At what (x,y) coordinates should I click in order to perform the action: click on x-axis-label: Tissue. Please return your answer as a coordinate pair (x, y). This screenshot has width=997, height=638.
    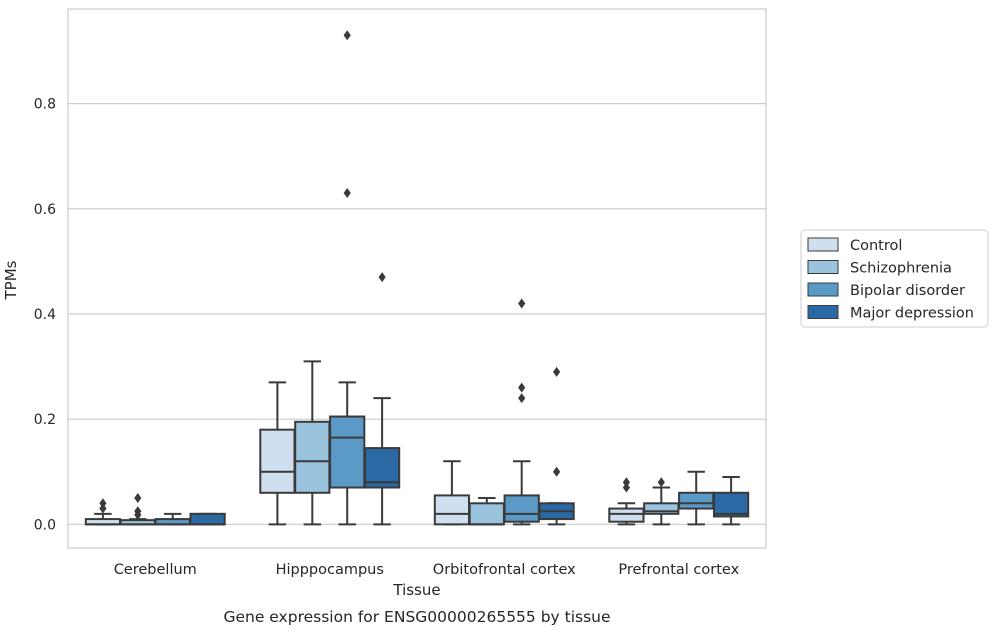
    Looking at the image, I should click on (416, 590).